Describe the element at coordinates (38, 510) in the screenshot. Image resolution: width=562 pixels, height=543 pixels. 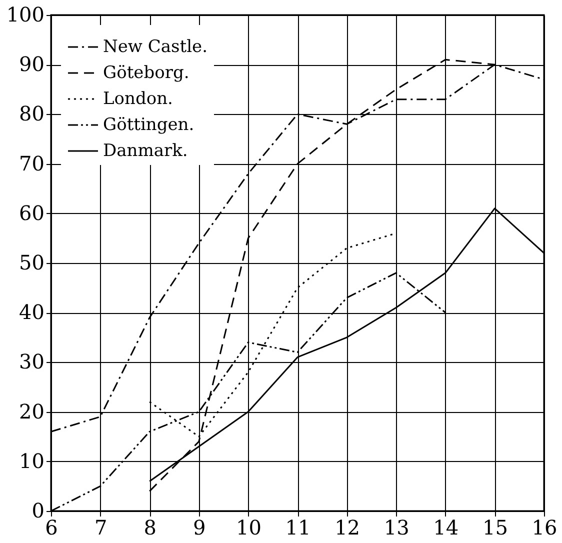
I see `y-tick-label: 0` at that location.